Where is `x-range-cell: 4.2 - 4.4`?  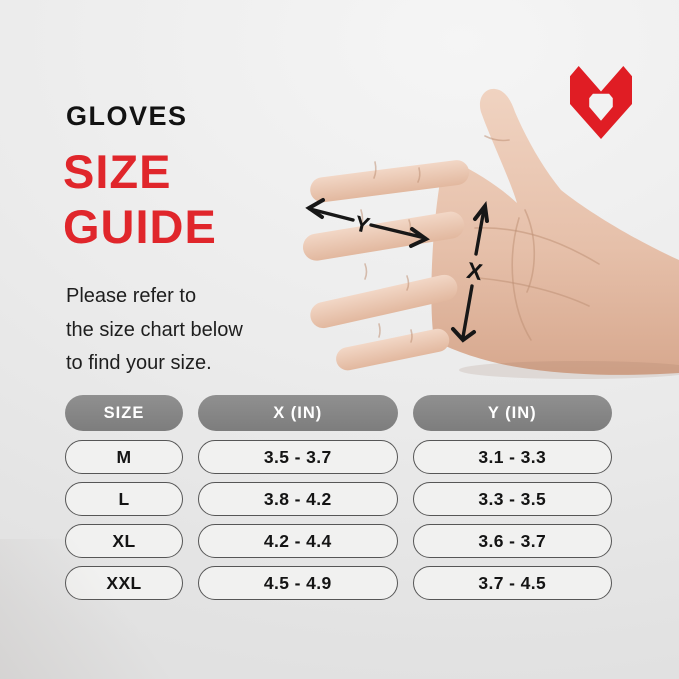
x-range-cell: 4.2 - 4.4 is located at coordinates (298, 541).